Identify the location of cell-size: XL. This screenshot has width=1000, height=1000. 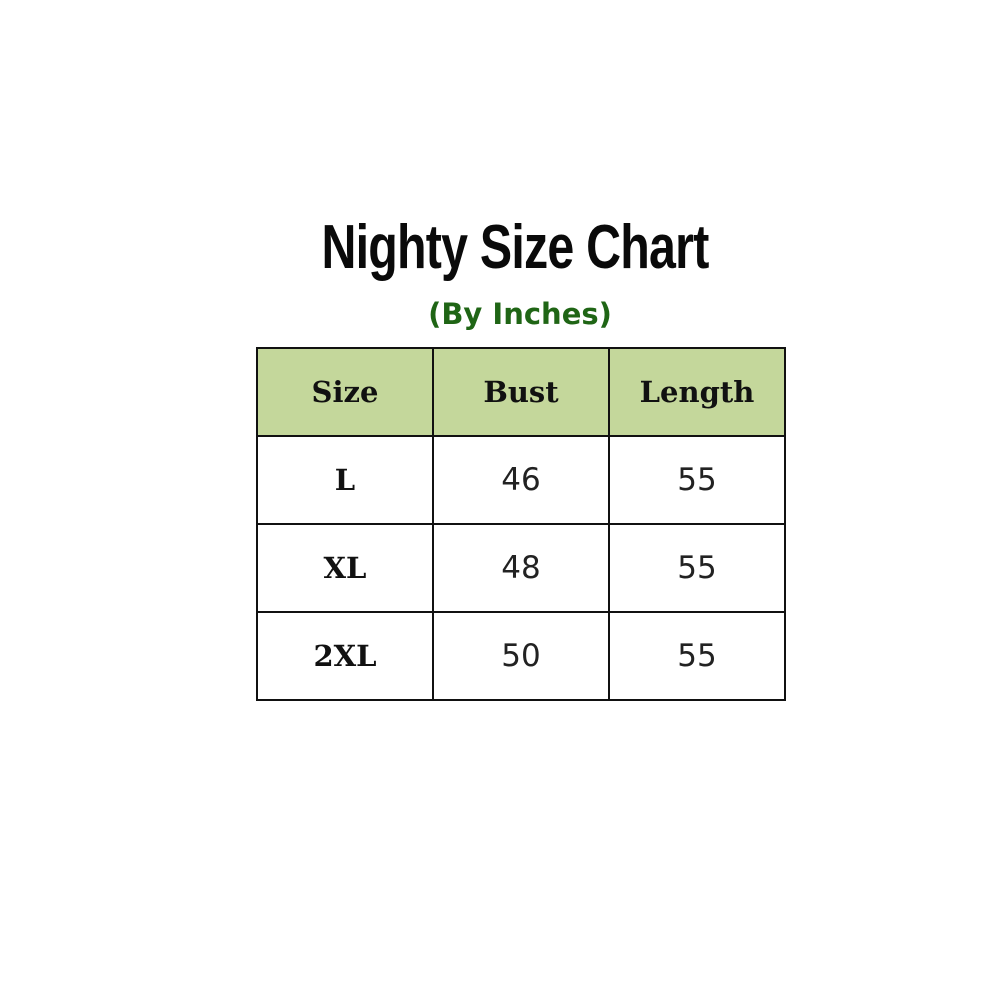
(345, 568).